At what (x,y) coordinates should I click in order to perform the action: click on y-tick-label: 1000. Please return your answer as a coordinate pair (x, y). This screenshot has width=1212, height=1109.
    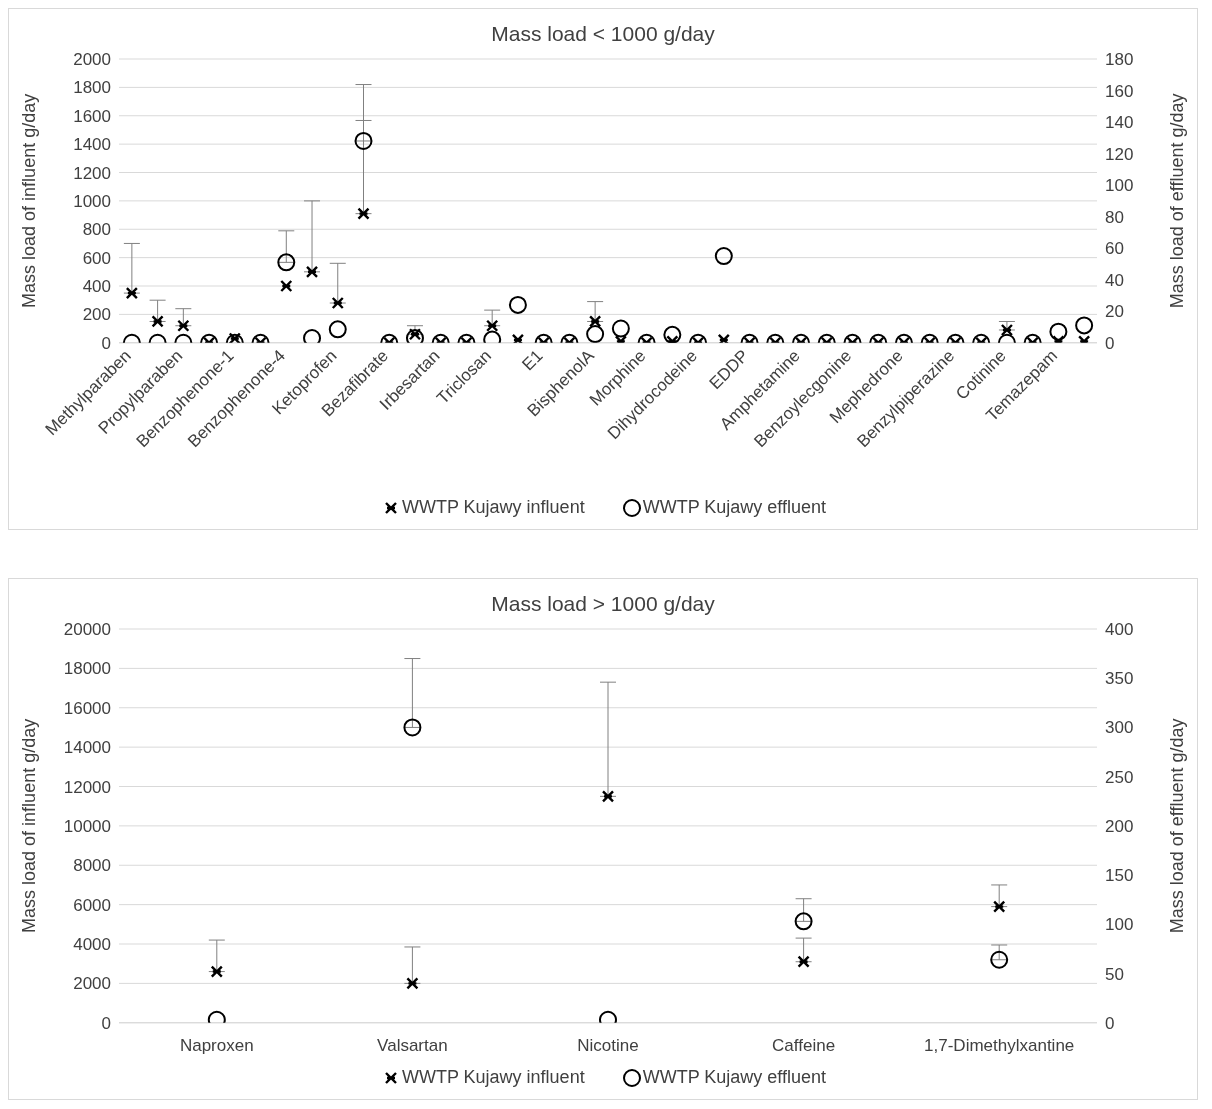
    Looking at the image, I should click on (92, 201).